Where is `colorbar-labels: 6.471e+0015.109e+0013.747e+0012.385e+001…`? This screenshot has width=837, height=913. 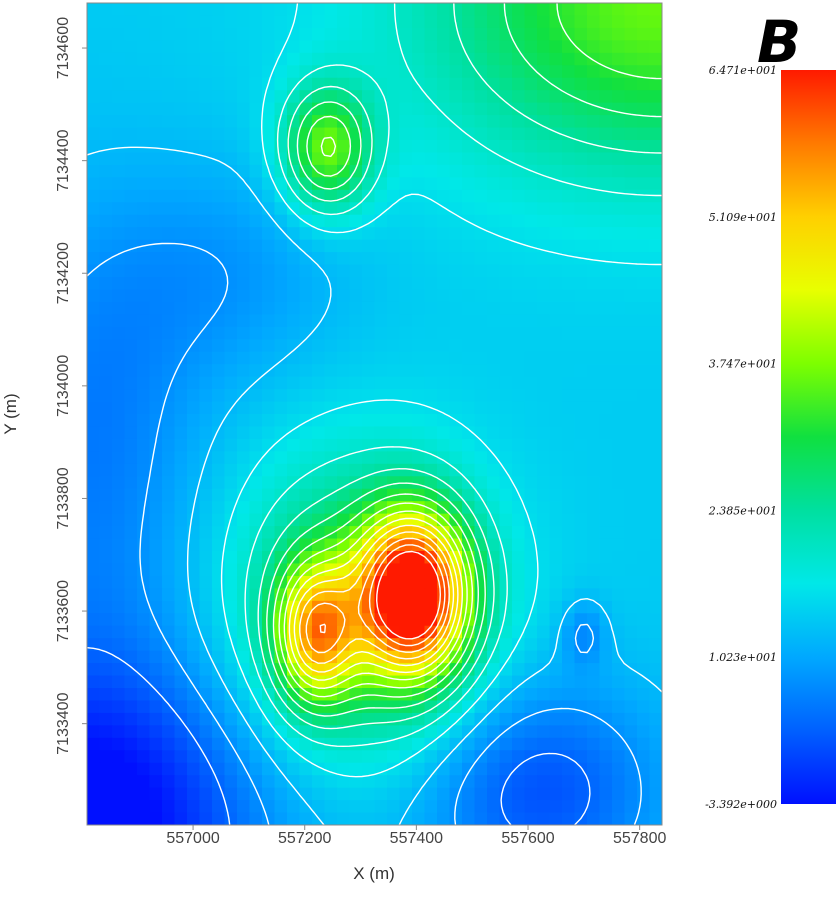 colorbar-labels: 6.471e+0015.109e+0013.747e+0012.385e+001… is located at coordinates (741, 437).